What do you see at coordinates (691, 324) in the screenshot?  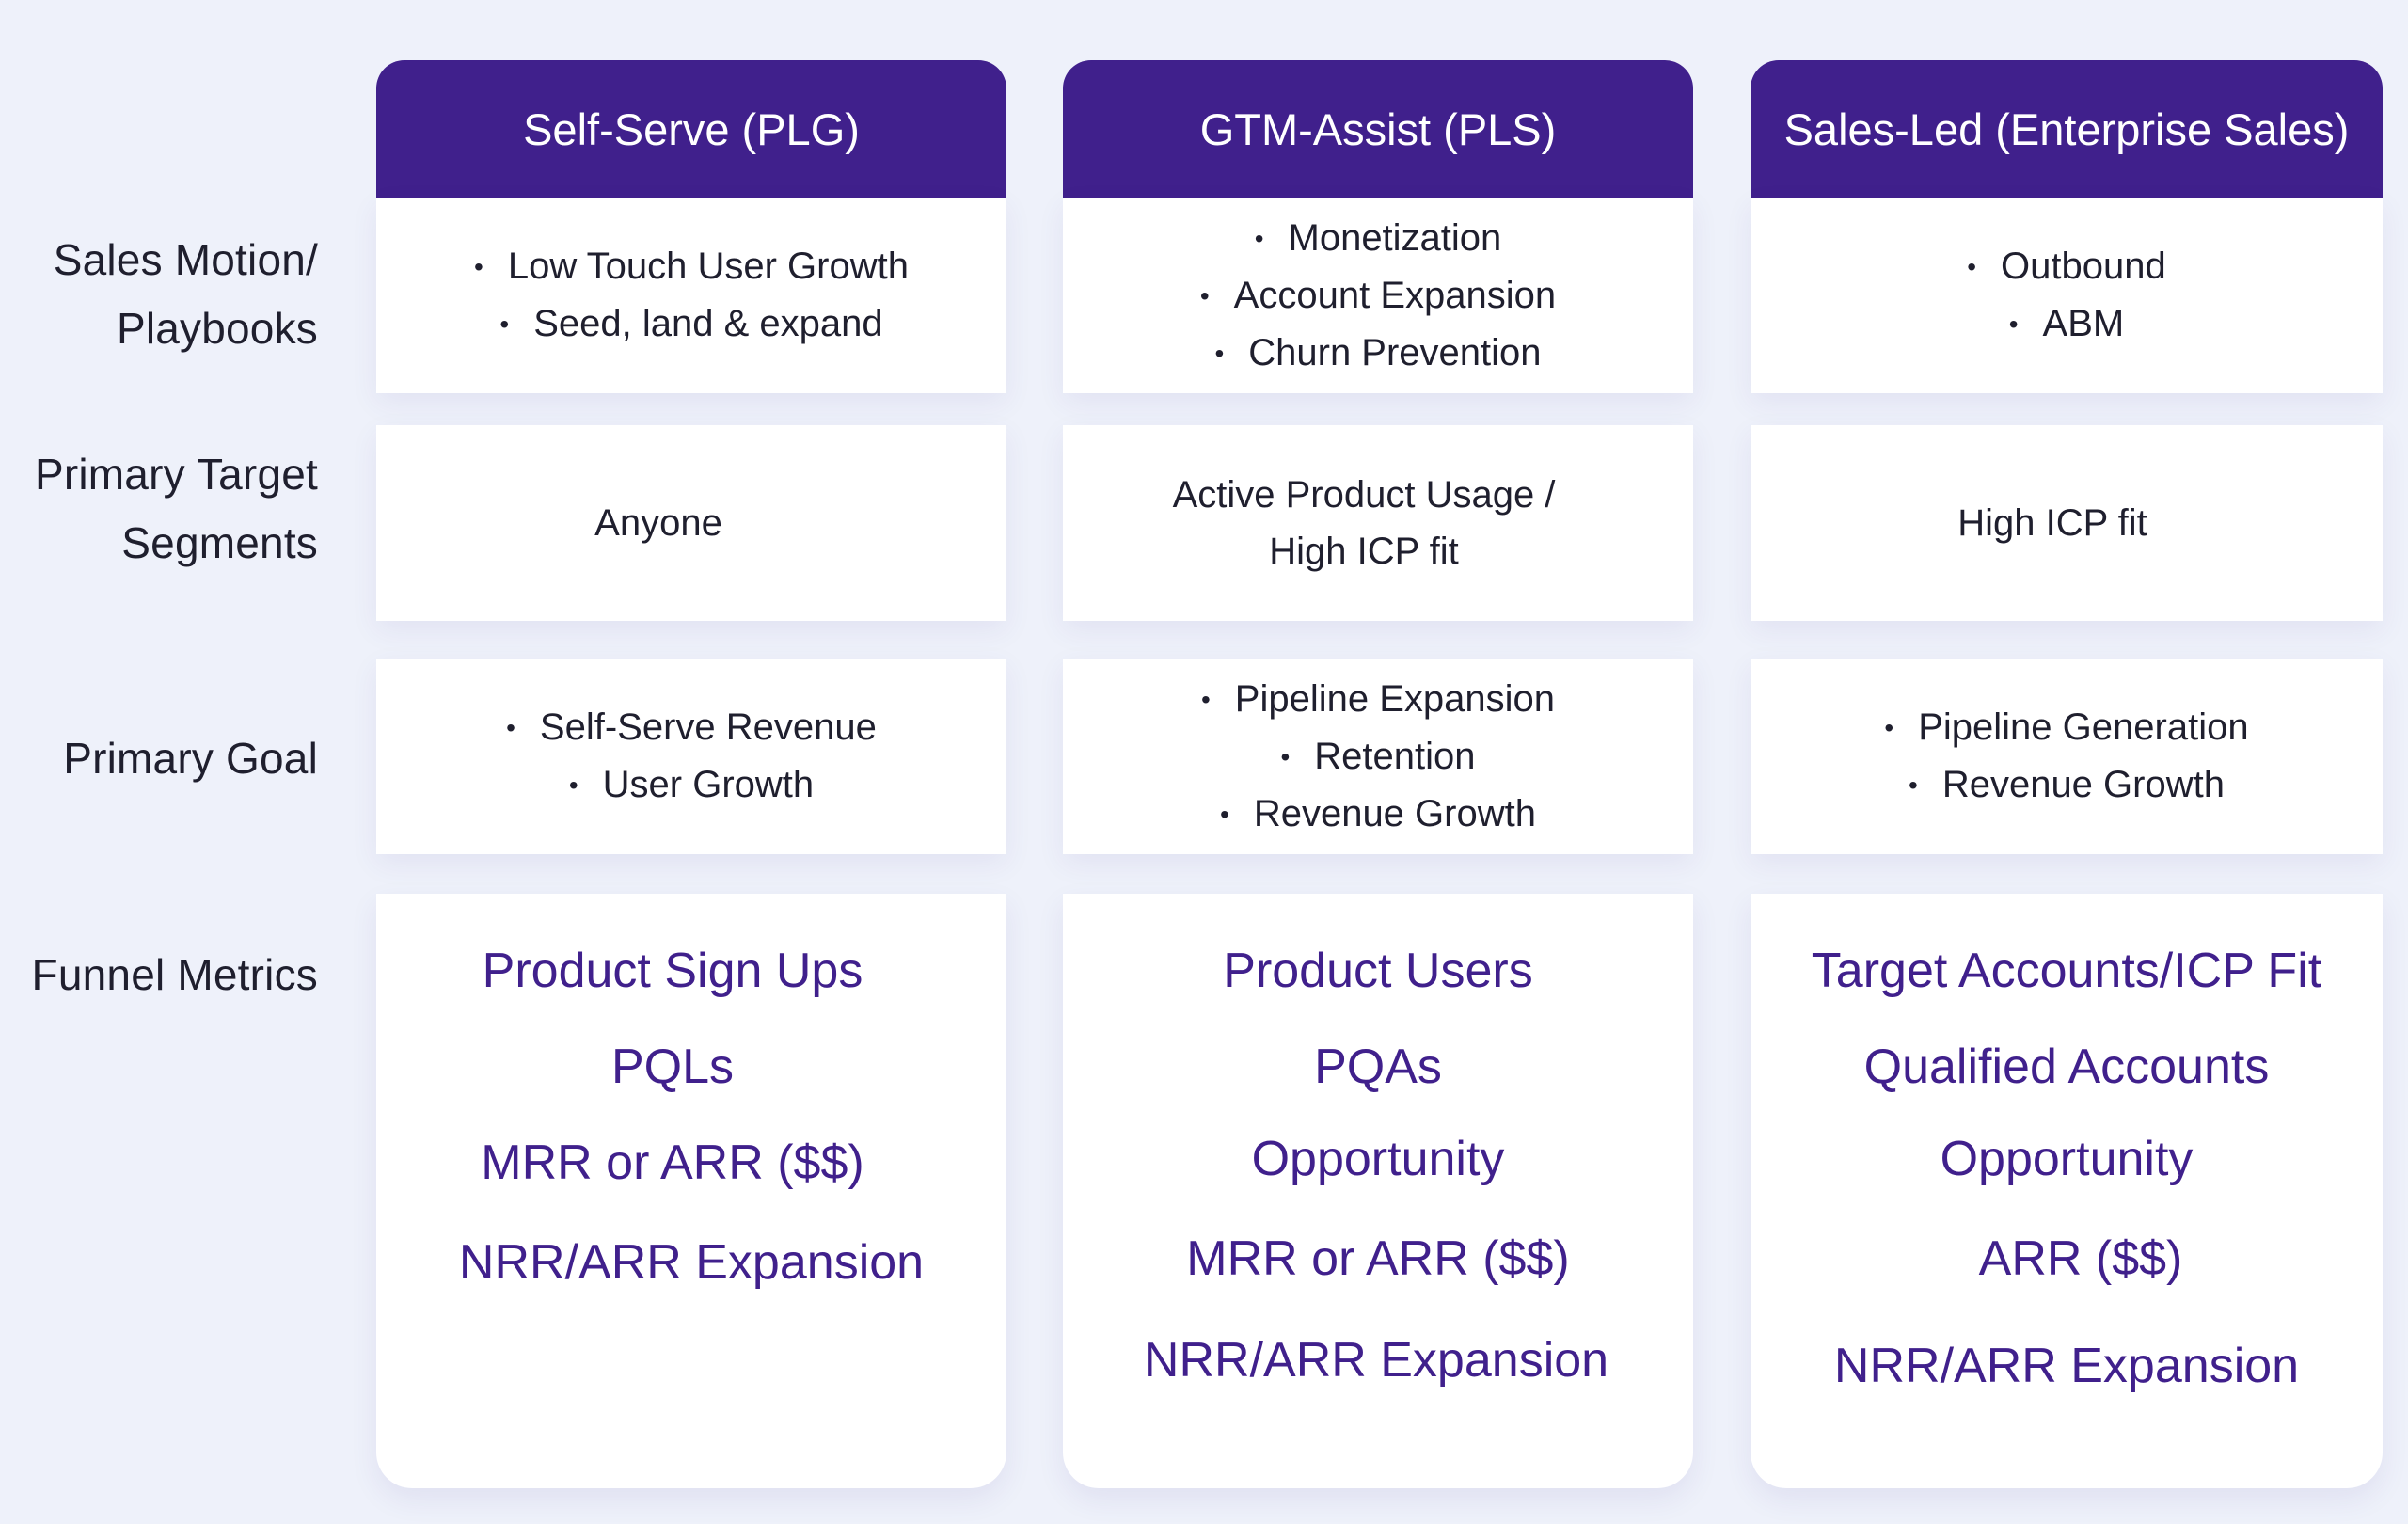 I see `list-item: • Seed, land & expand` at bounding box center [691, 324].